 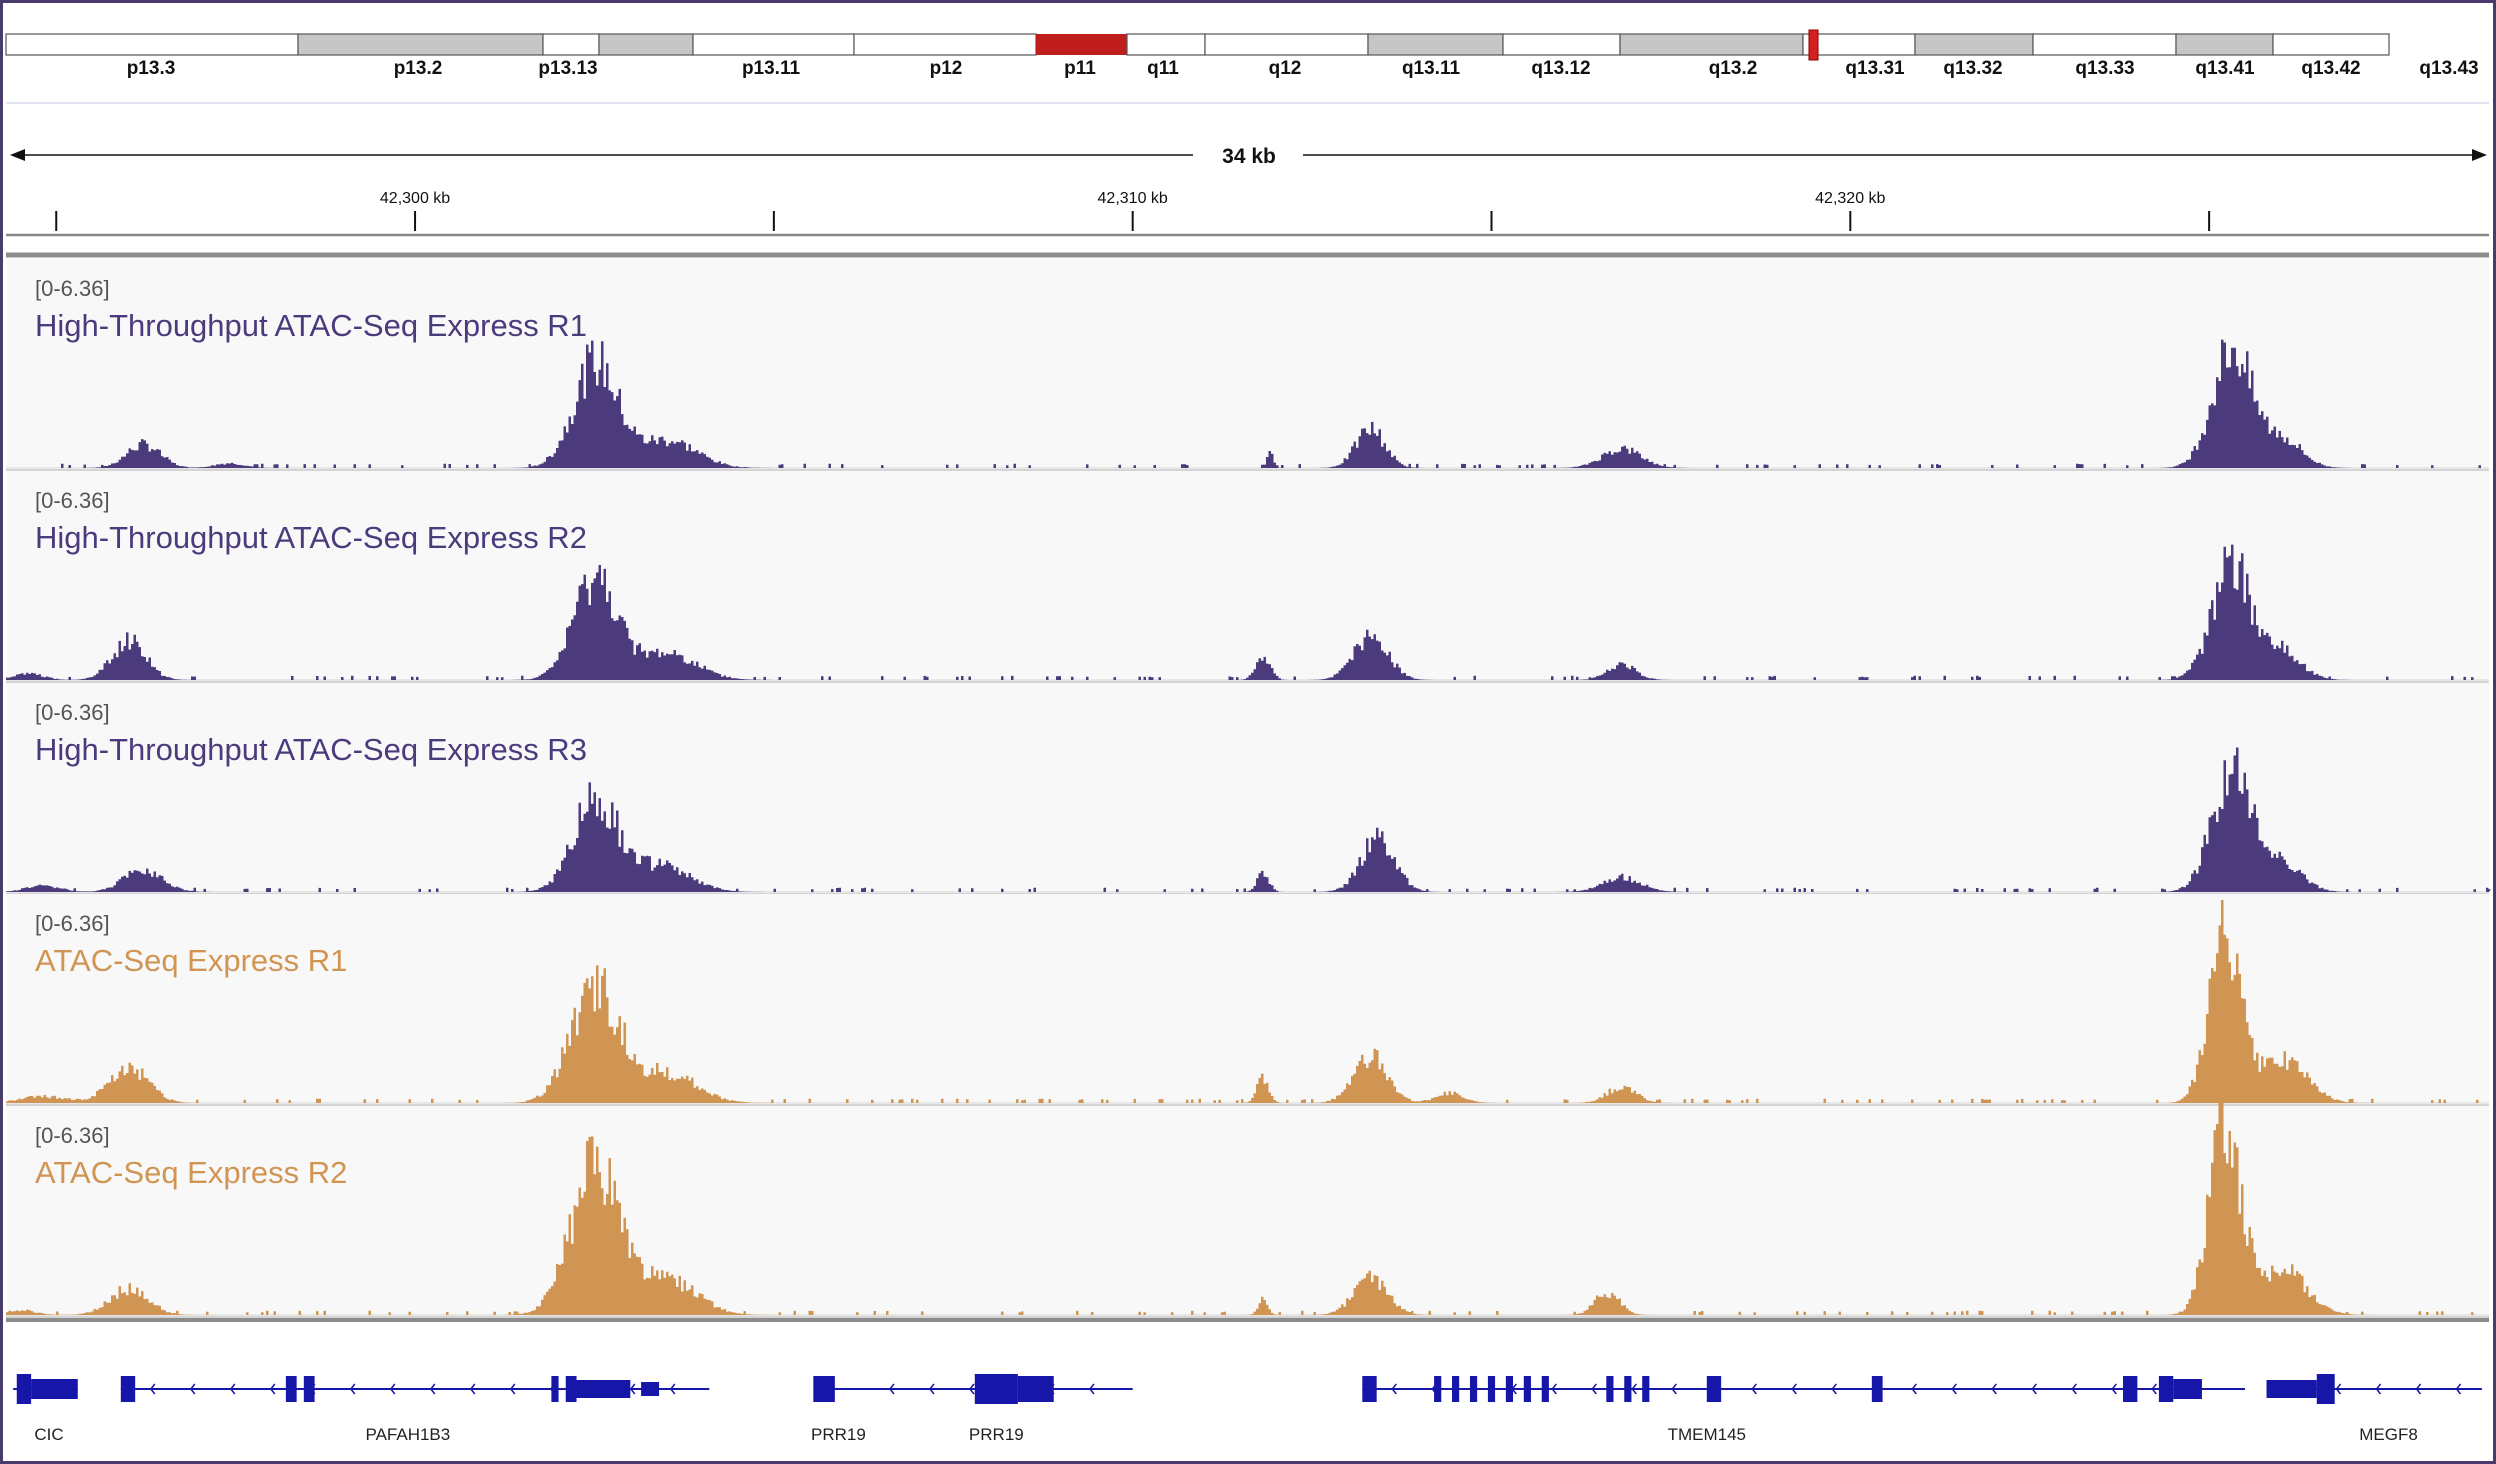 I want to click on band-label: p13.3, so click(x=151, y=68).